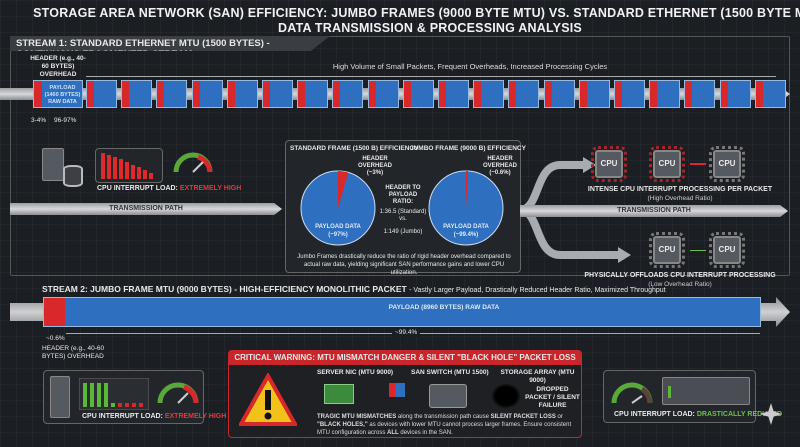  Describe the element at coordinates (114, 394) in the screenshot. I see `cpu-load-bars-mixed` at that location.